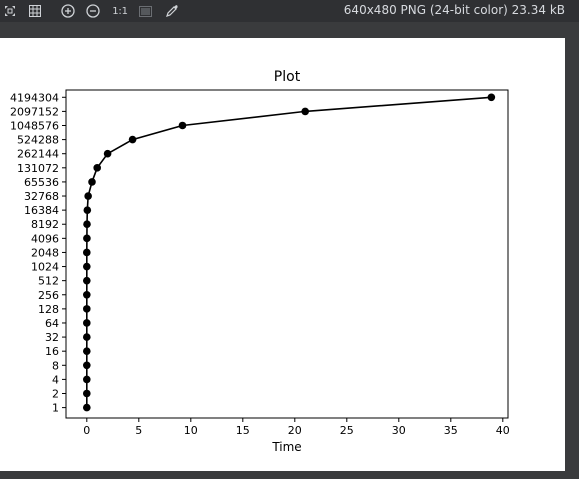  What do you see at coordinates (41, 196) in the screenshot?
I see `y-tick-label: 32768` at bounding box center [41, 196].